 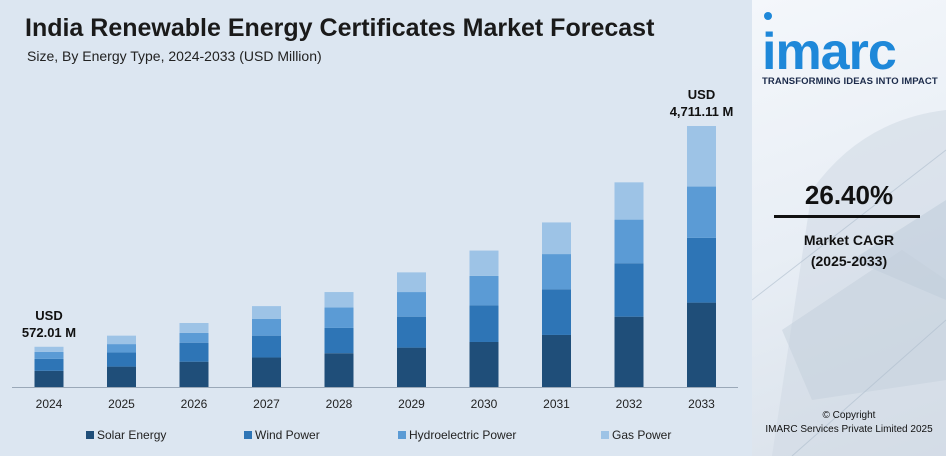 I want to click on x-tick-label: 2028, so click(x=339, y=404).